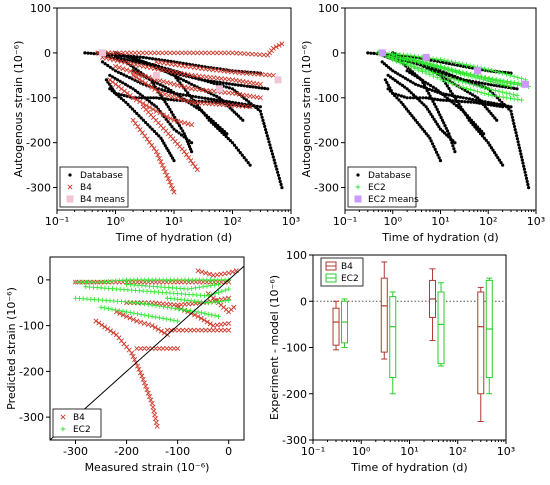 The image size is (550, 485). Describe the element at coordinates (377, 188) in the screenshot. I see `legend-label: EC2` at that location.